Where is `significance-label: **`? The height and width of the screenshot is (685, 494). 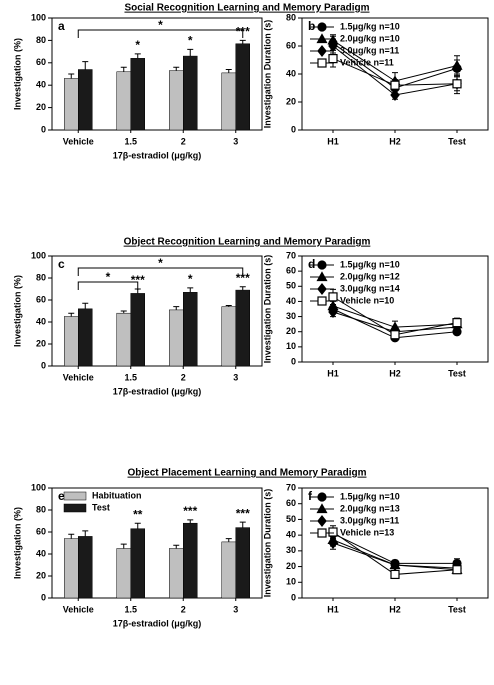 significance-label: ** is located at coordinates (138, 514).